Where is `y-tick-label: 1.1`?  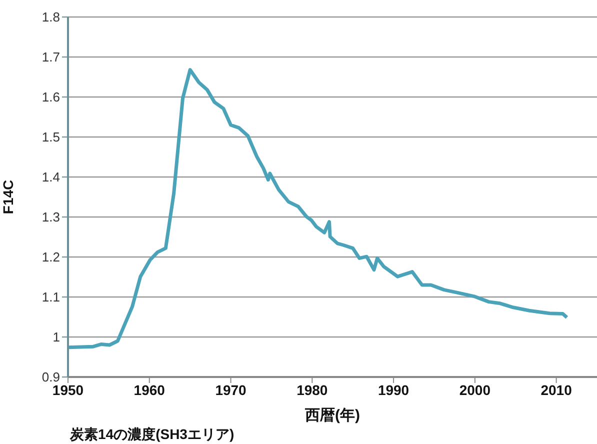
y-tick-label: 1.1 is located at coordinates (51, 297).